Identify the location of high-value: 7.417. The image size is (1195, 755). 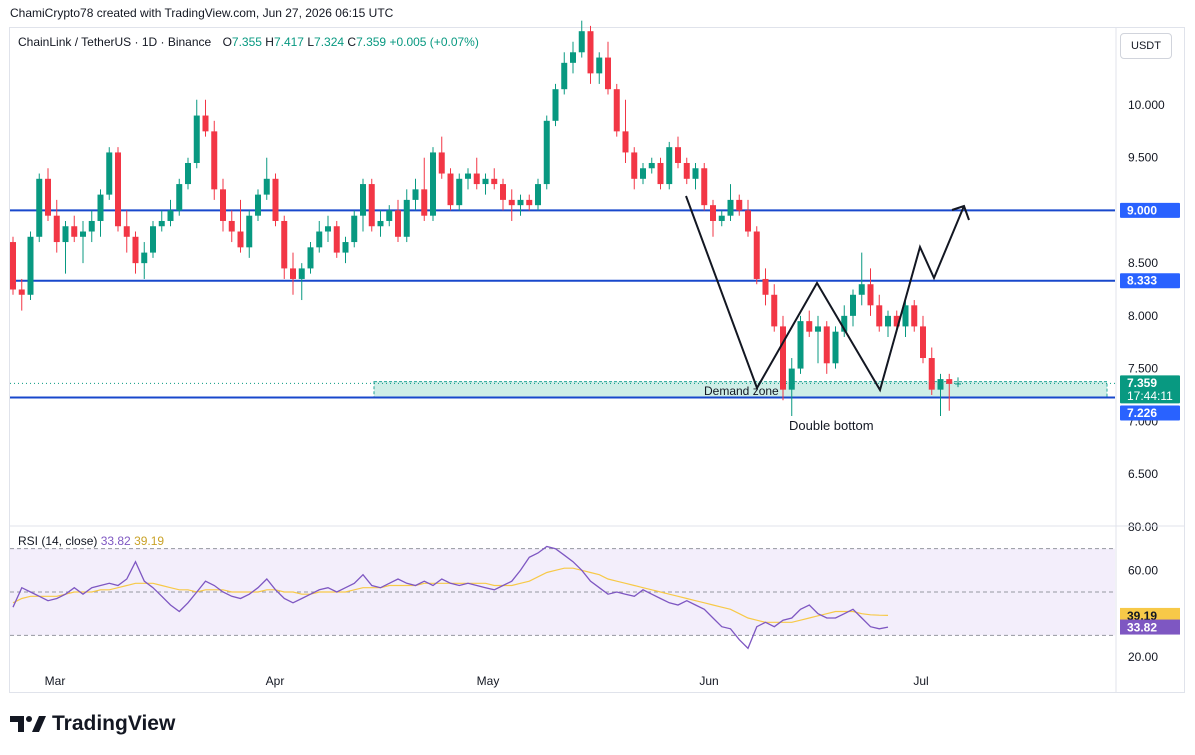
(288, 42).